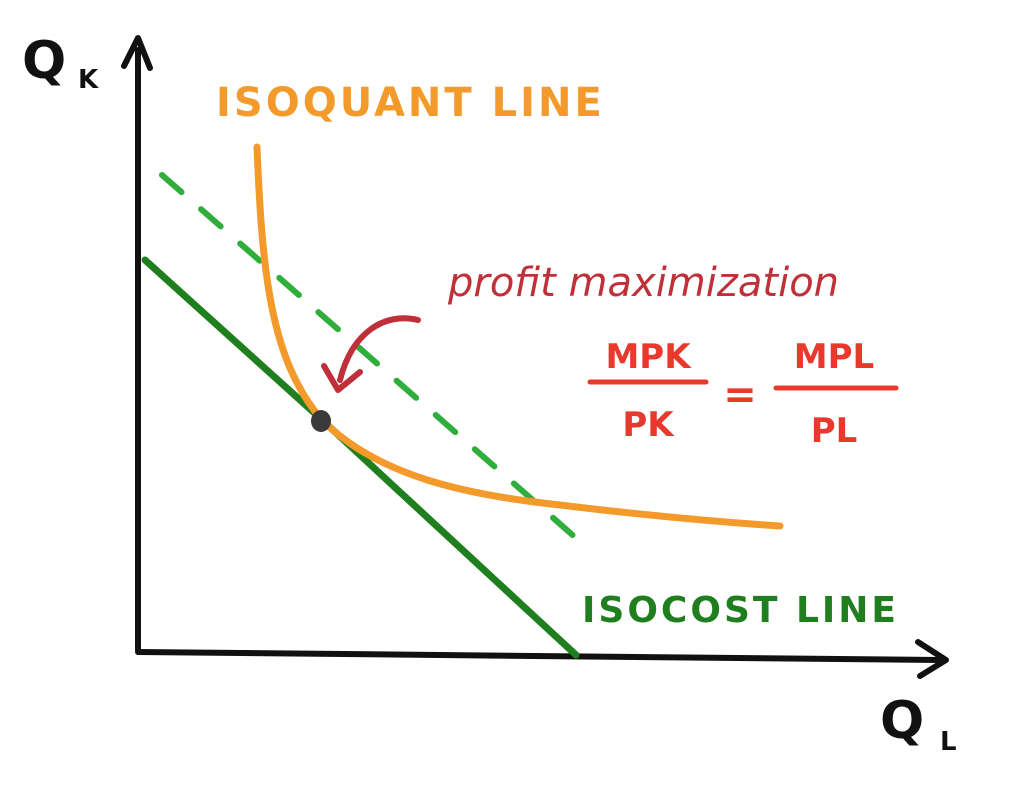 The width and height of the screenshot is (1017, 786). I want to click on formula-left-denominator: PK, so click(648, 425).